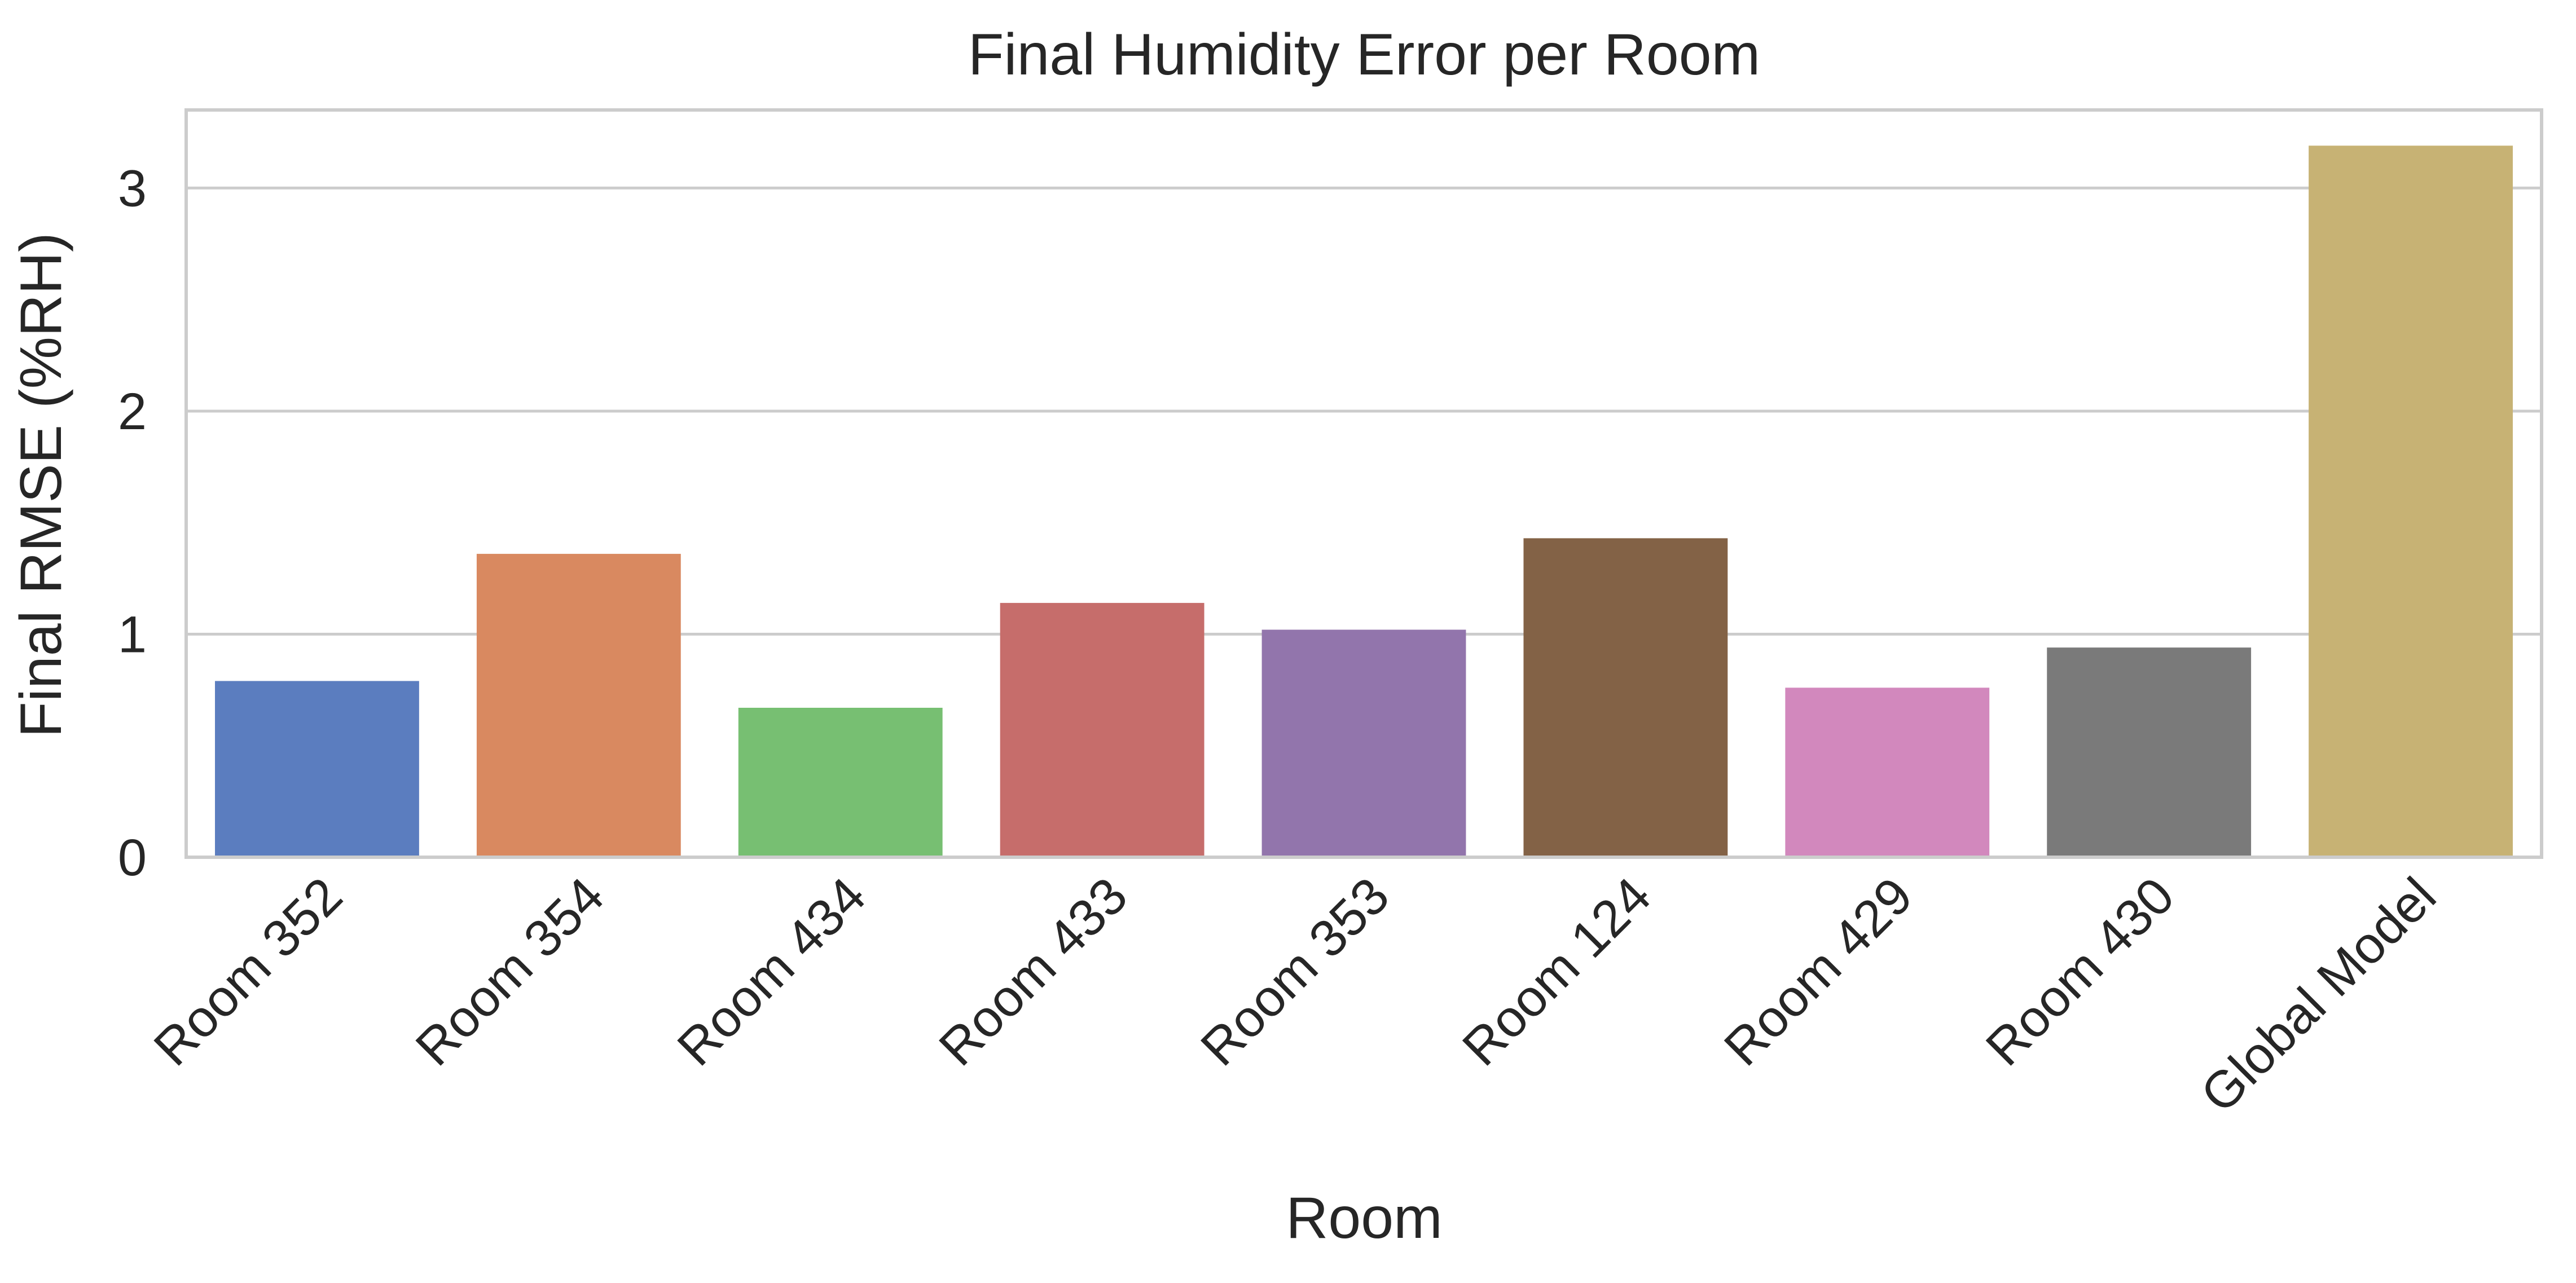 Image resolution: width=2576 pixels, height=1283 pixels. Describe the element at coordinates (132, 523) in the screenshot. I see `y-tick-labels: 0 1 2 3` at that location.